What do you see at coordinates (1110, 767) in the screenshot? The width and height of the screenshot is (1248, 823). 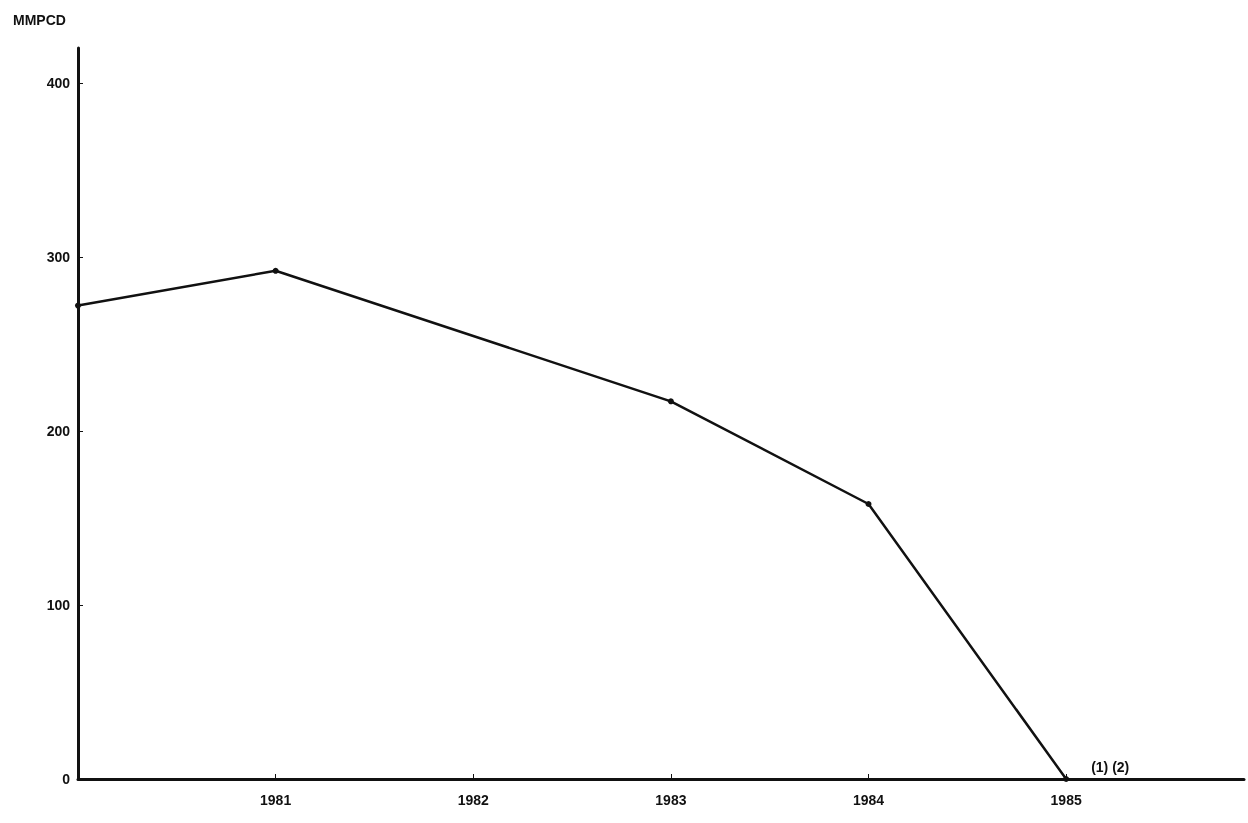 I see `annotation: (1) (2)` at bounding box center [1110, 767].